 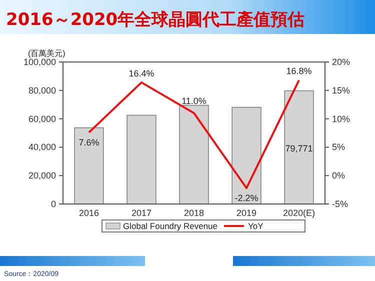 What do you see at coordinates (170, 226) in the screenshot?
I see `legend-label: Global Foundry Revenue` at bounding box center [170, 226].